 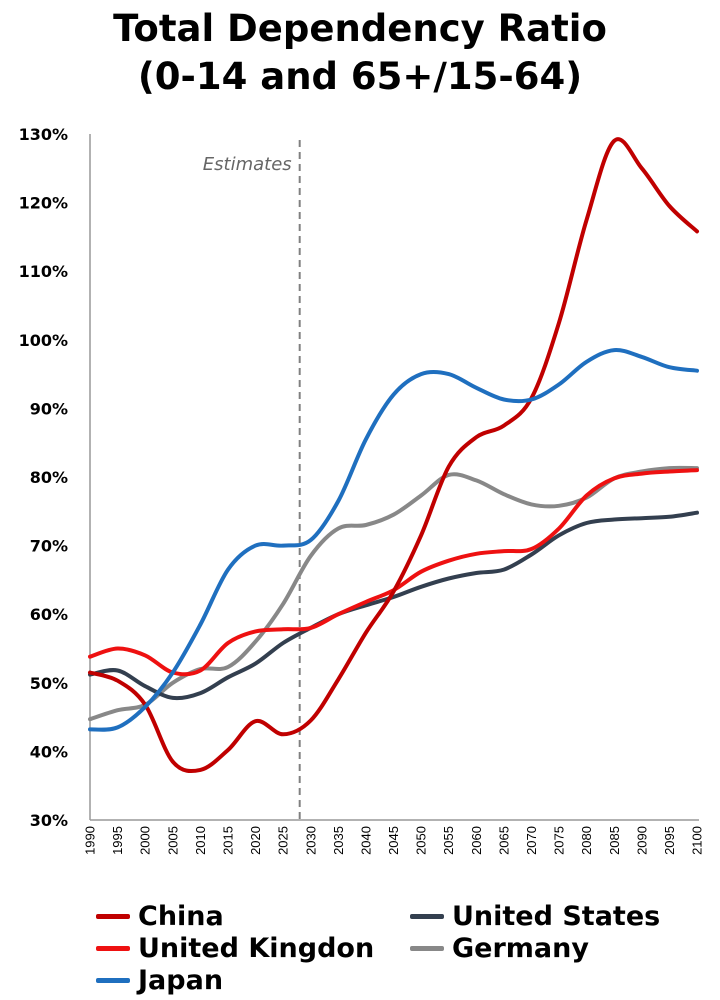 I want to click on estimates-label: Estimates, so click(x=247, y=164).